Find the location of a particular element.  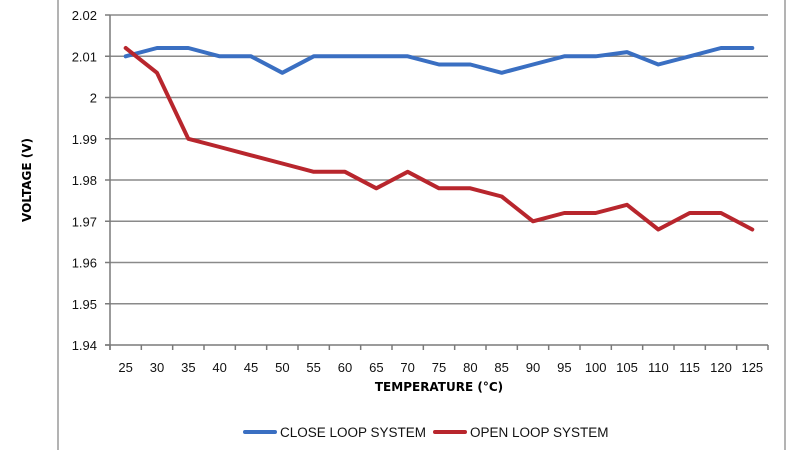

y-axis-ticks: 1.94 1.95 1.96 1.97 1.98 1.99 2 2.01 2.02 is located at coordinates (91, 180).